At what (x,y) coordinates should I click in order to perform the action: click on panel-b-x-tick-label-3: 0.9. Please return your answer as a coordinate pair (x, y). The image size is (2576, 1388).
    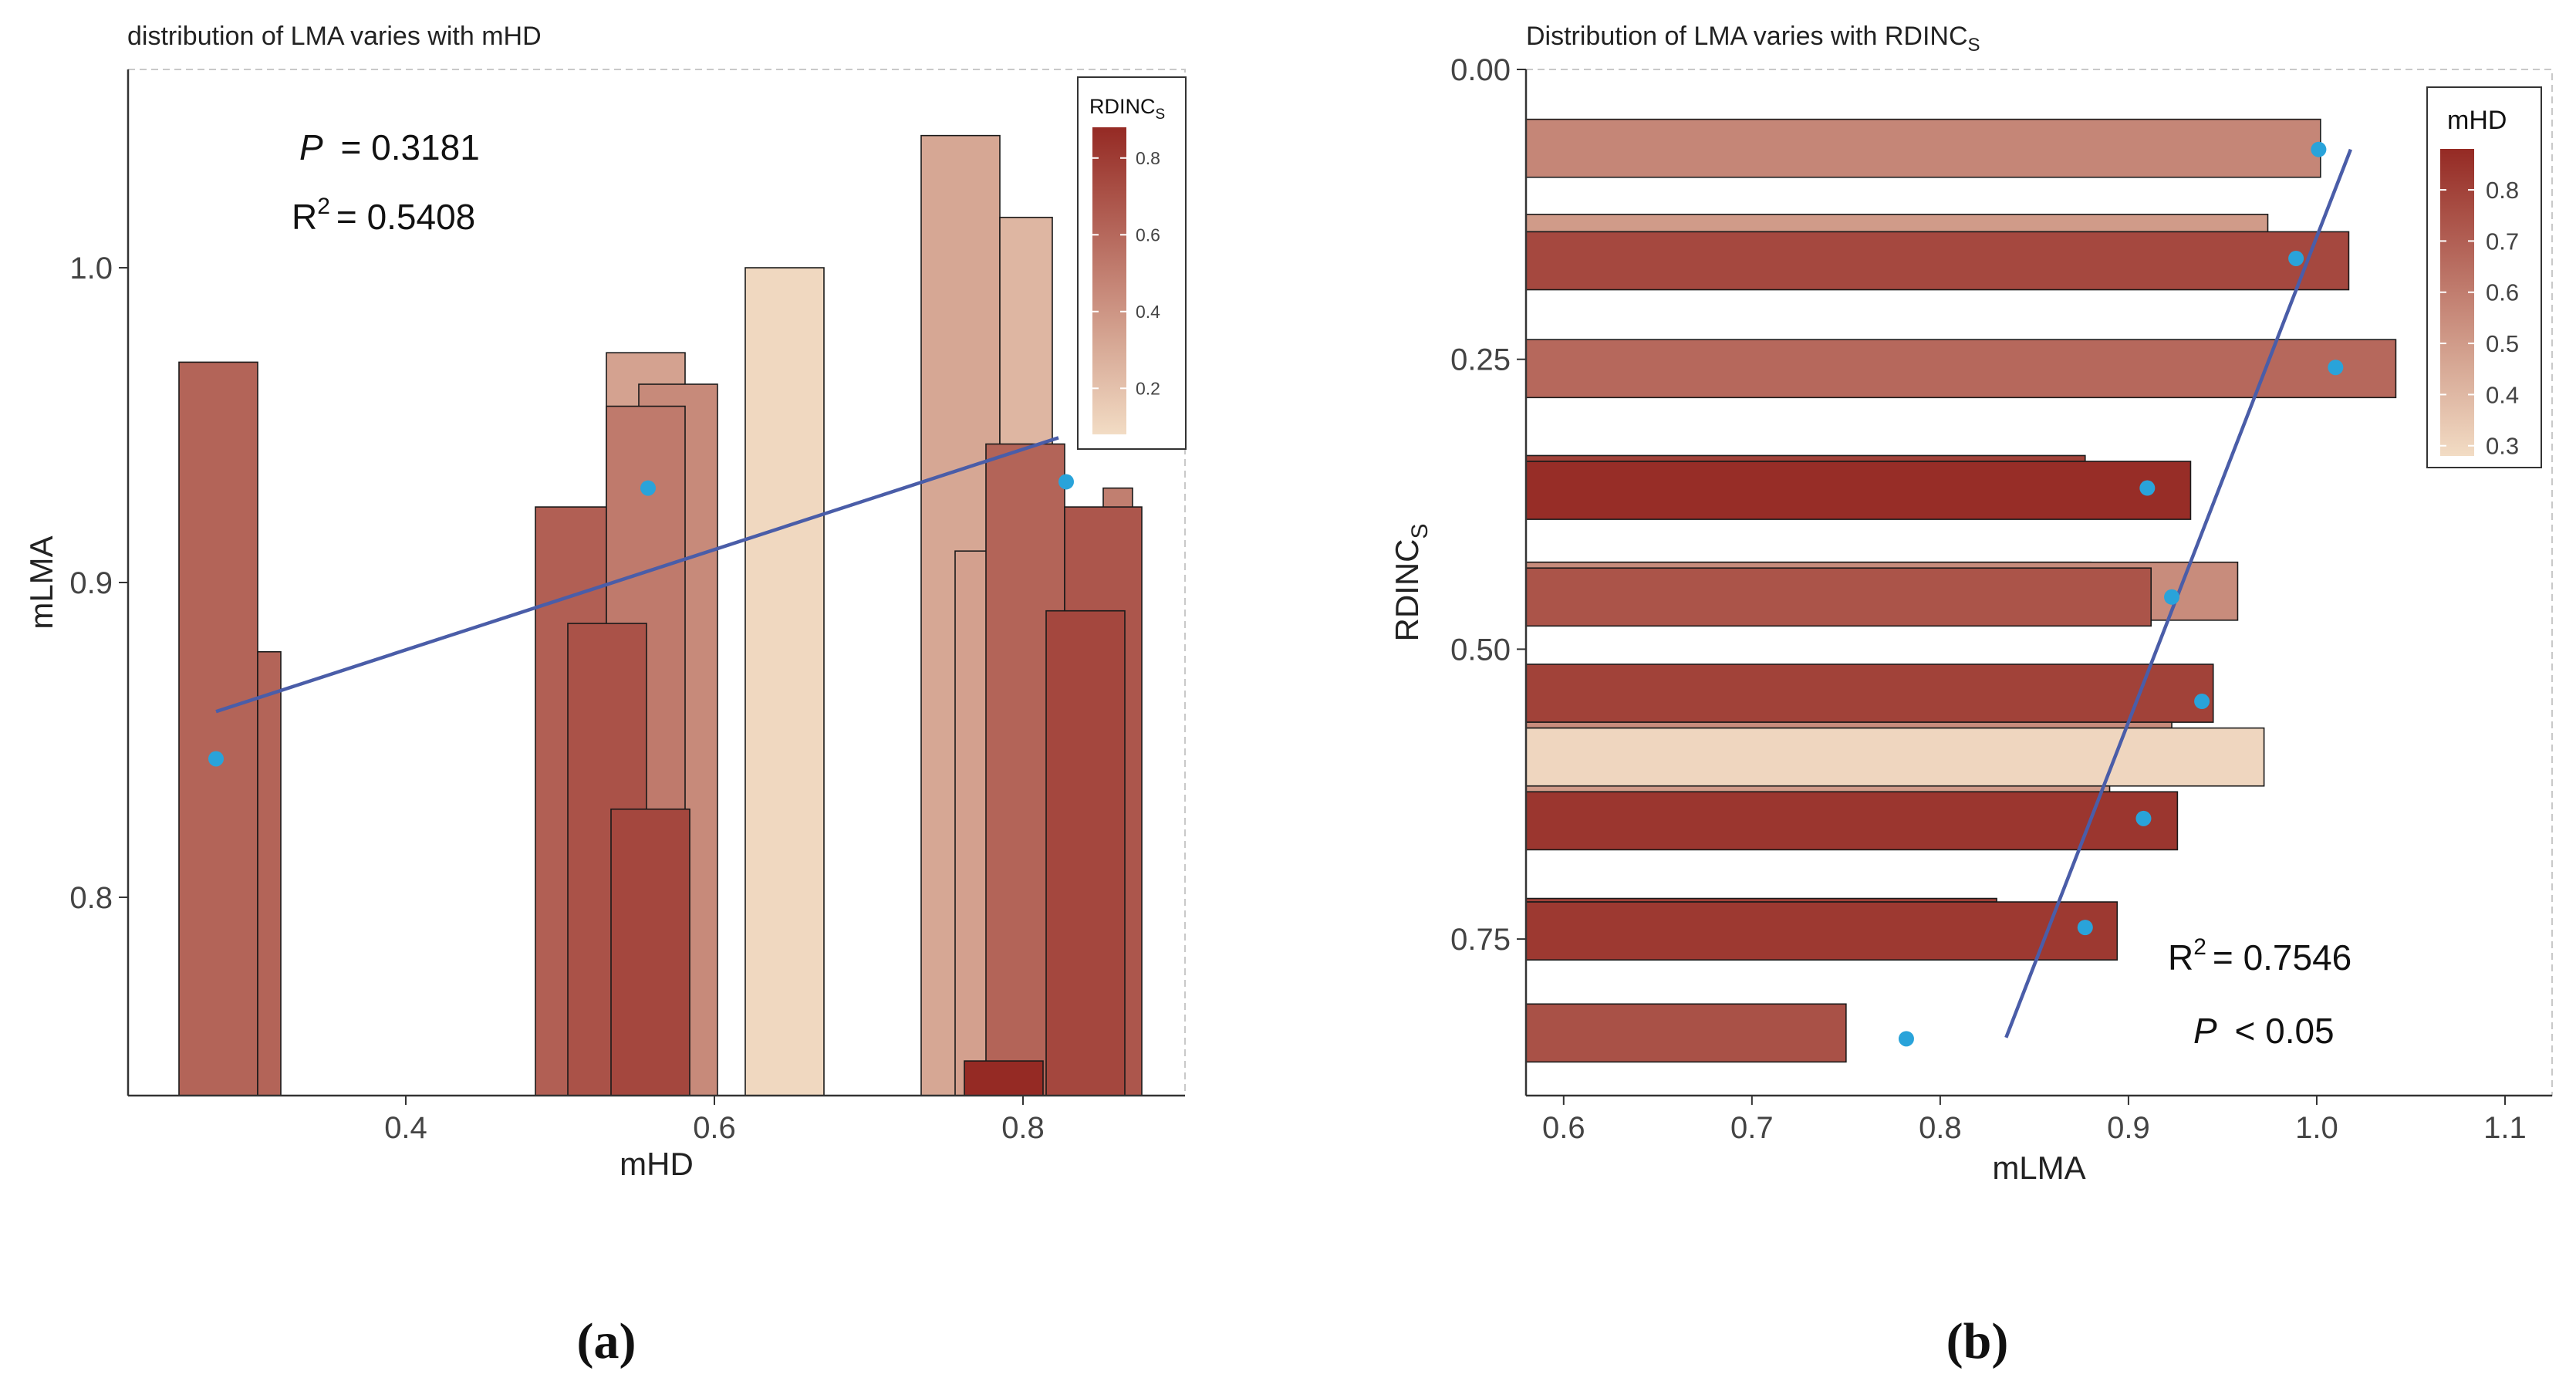
    Looking at the image, I should click on (2128, 1128).